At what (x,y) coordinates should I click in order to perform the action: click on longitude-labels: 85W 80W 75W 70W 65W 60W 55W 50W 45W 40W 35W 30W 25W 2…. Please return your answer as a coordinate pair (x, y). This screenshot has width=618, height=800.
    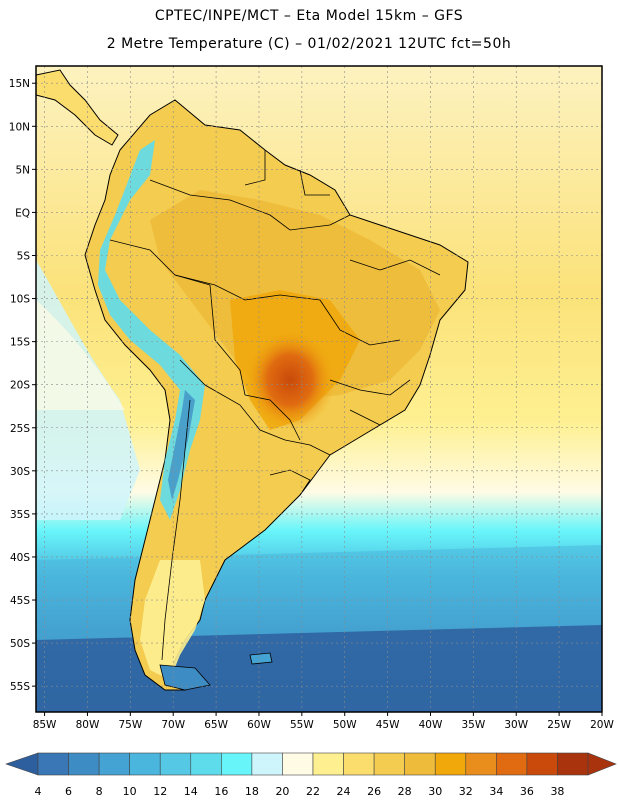
    Looking at the image, I should click on (323, 721).